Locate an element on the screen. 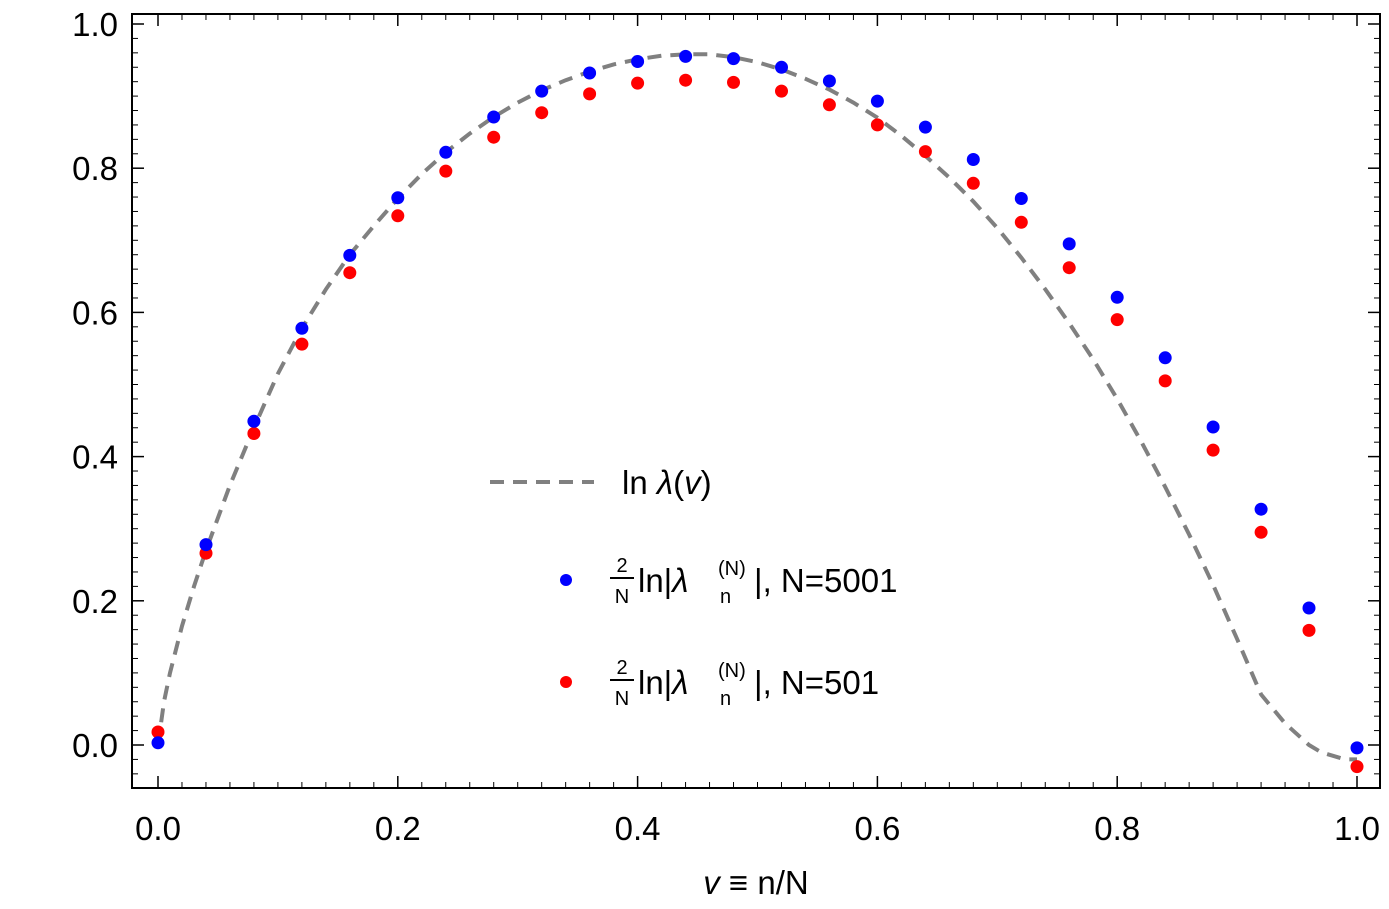  x-tick-label: 1.0 is located at coordinates (1357, 828).